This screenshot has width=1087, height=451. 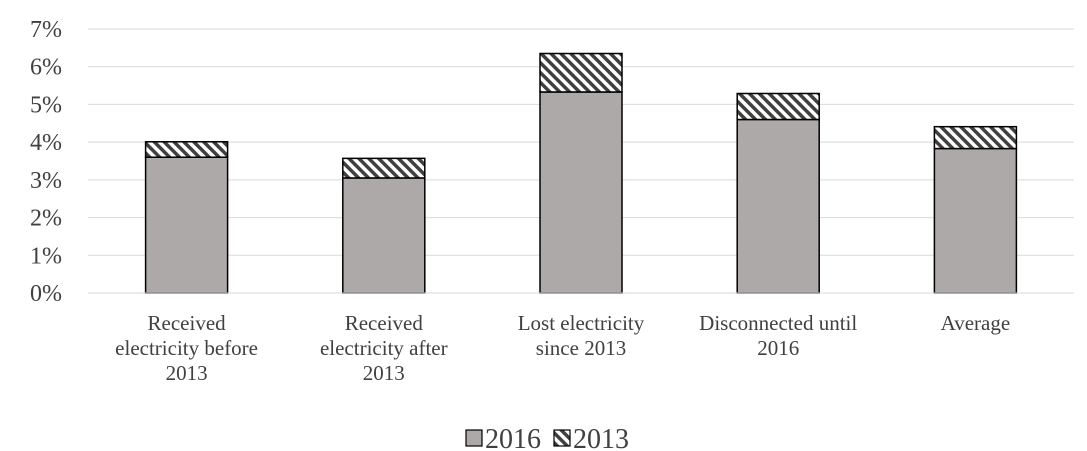 What do you see at coordinates (778, 323) in the screenshot?
I see `x-category-label-line: Disconnected until` at bounding box center [778, 323].